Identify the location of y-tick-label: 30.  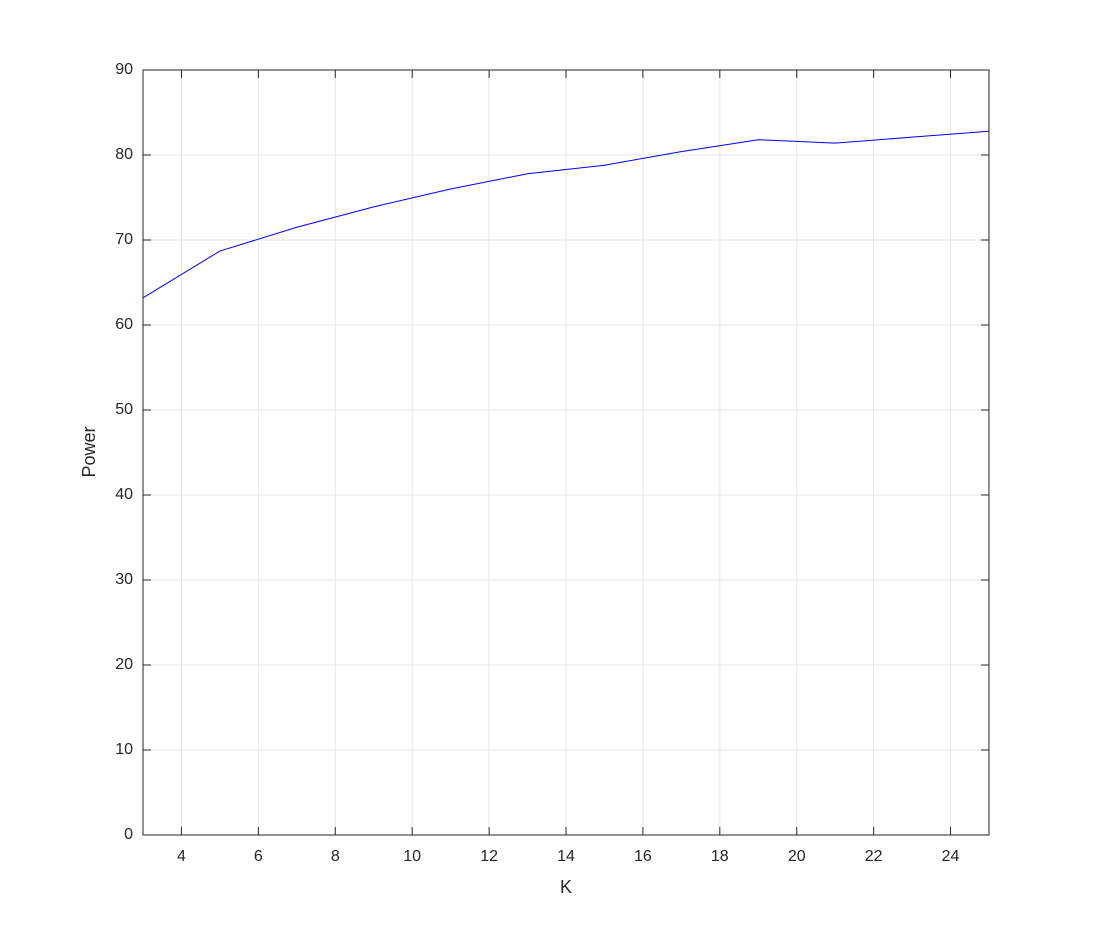
(124, 579).